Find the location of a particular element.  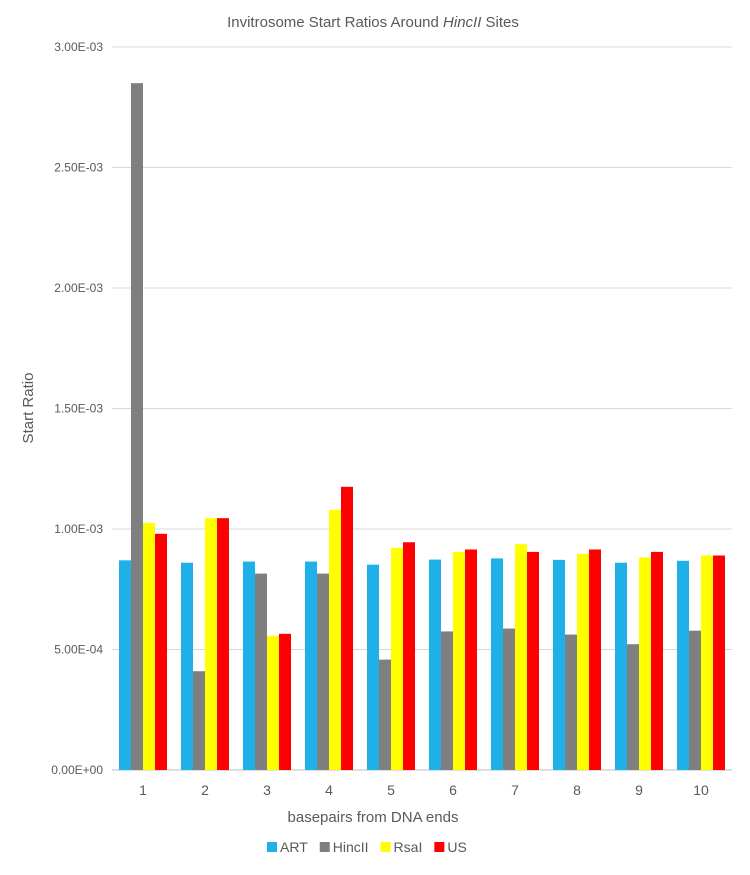

y-tick-label: 0.00E+00 is located at coordinates (77, 770).